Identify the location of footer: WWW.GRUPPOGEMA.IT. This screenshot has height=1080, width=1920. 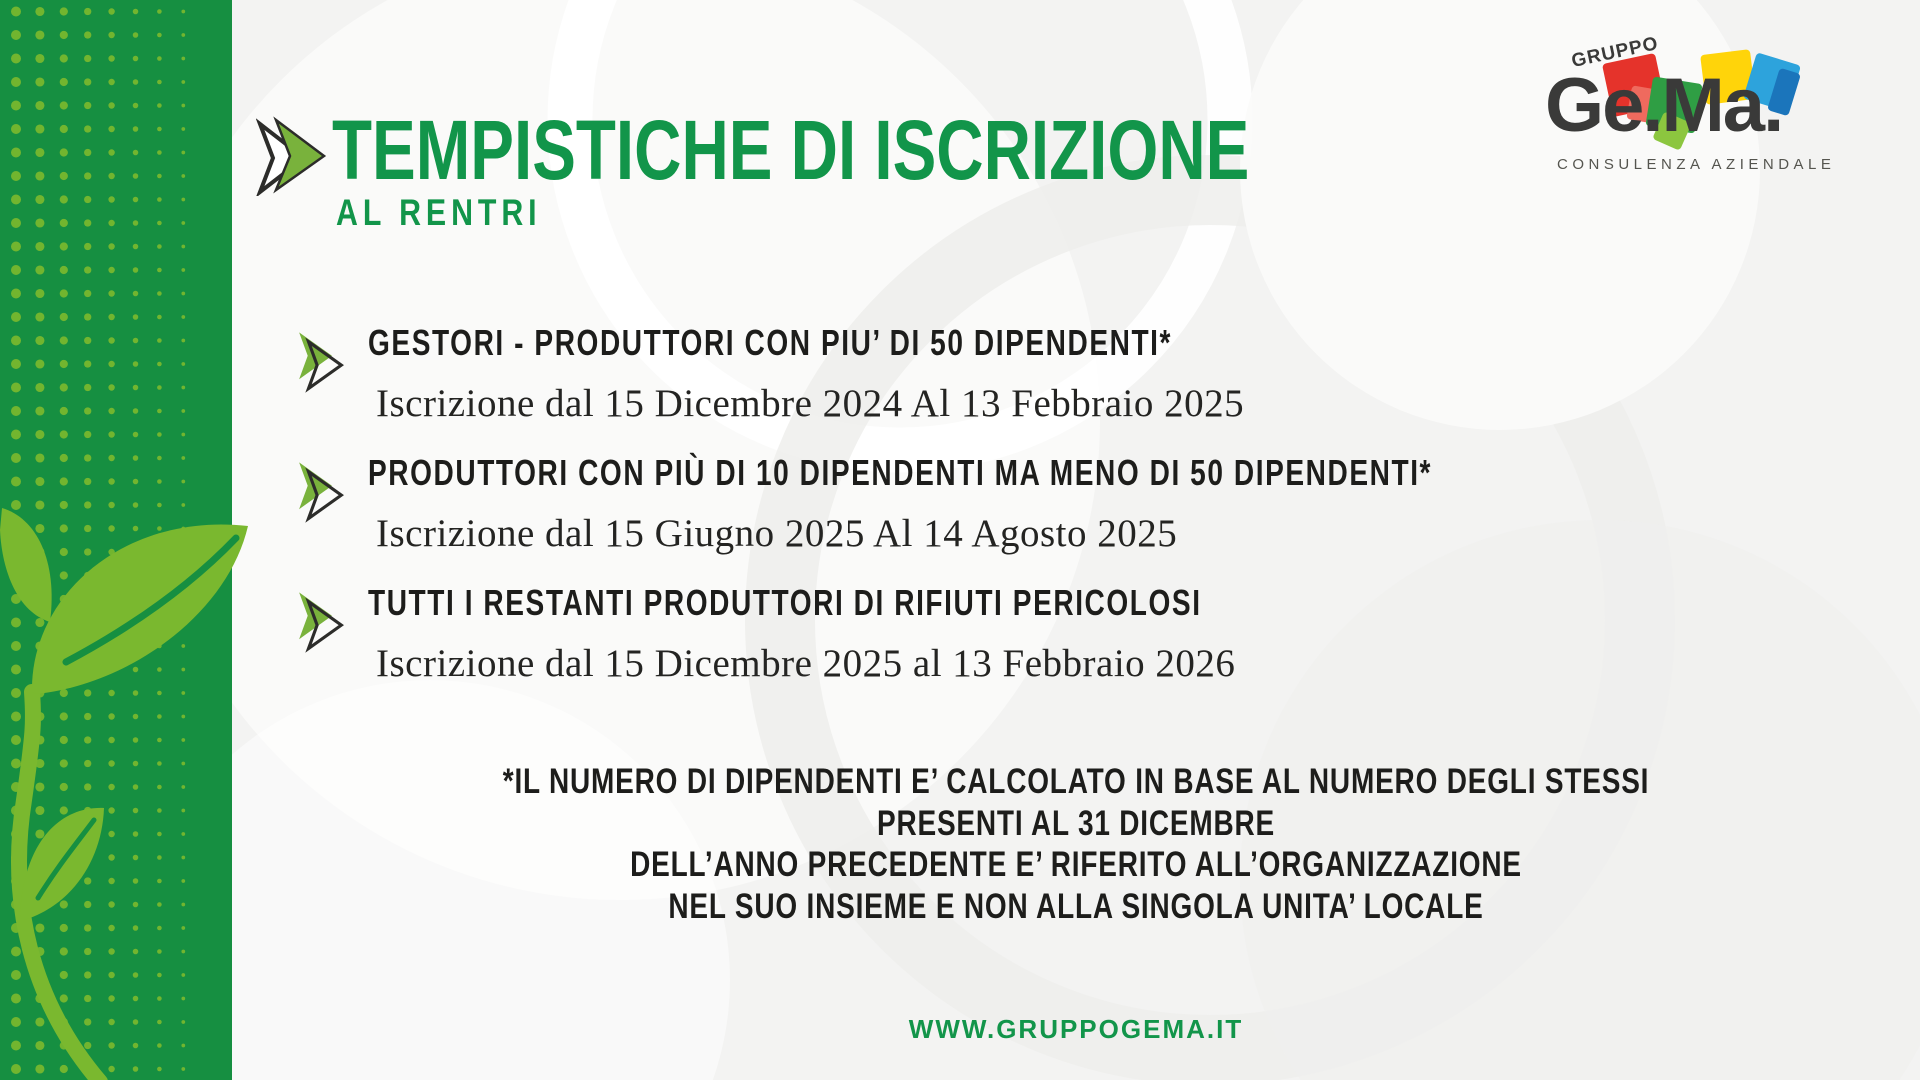
(1076, 1029).